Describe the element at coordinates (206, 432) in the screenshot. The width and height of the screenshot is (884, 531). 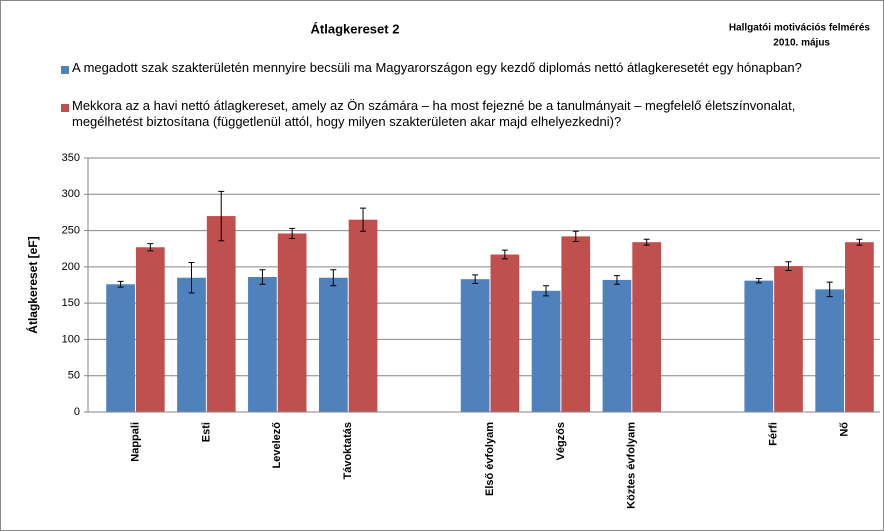
I see `x-tick-label: Esti` at that location.